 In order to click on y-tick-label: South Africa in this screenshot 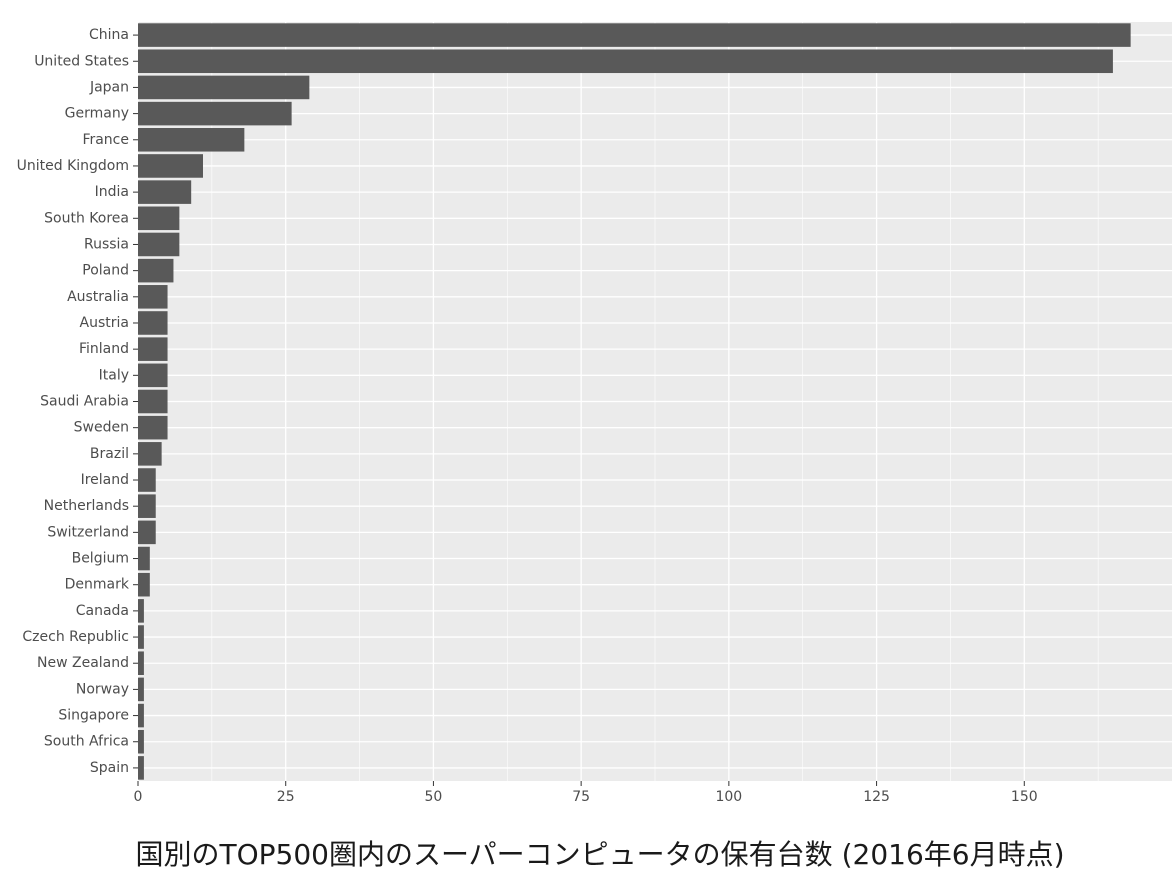, I will do `click(86, 742)`.